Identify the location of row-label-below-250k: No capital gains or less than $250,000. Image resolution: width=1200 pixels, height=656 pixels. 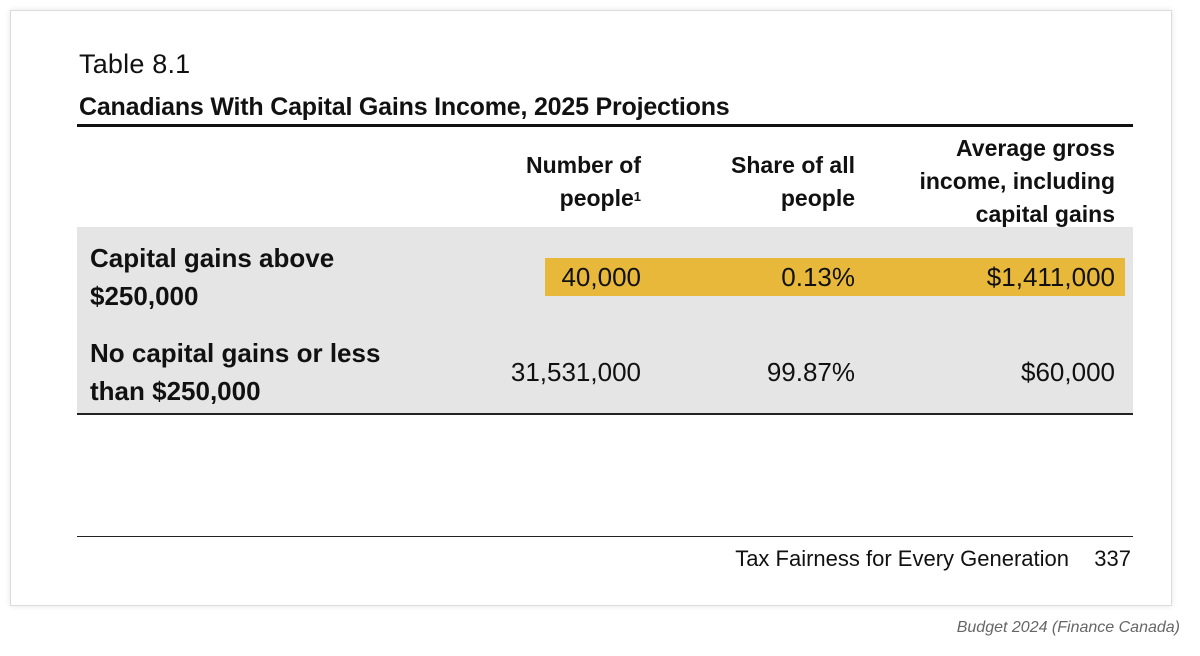
(270, 372).